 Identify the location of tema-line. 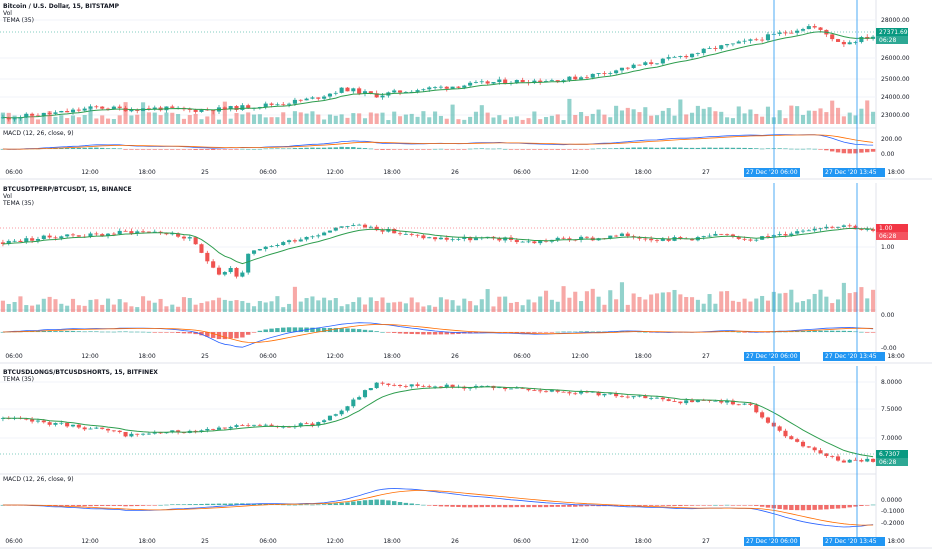
(438, 75).